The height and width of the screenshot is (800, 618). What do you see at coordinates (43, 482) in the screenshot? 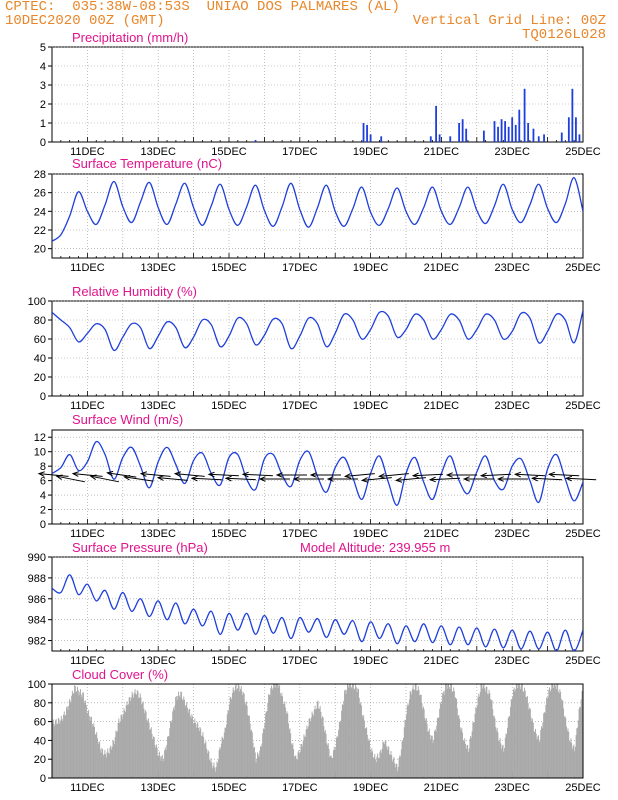
I see `wind-ytick-label: 6` at bounding box center [43, 482].